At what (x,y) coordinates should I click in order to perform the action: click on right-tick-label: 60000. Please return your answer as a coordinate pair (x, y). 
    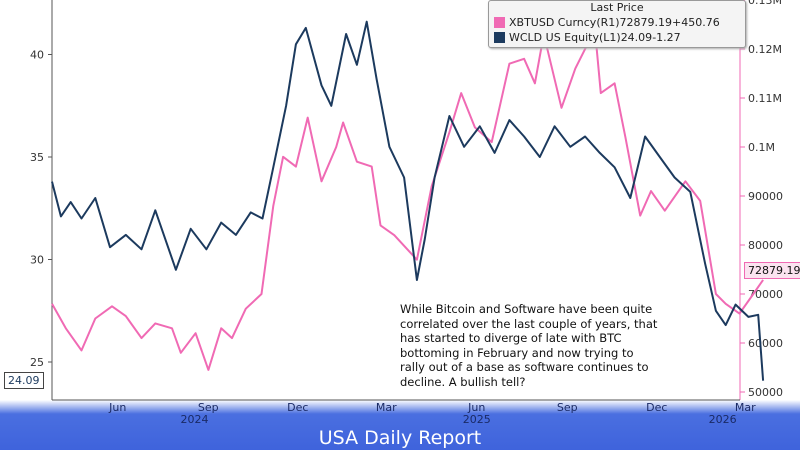
    Looking at the image, I should click on (765, 343).